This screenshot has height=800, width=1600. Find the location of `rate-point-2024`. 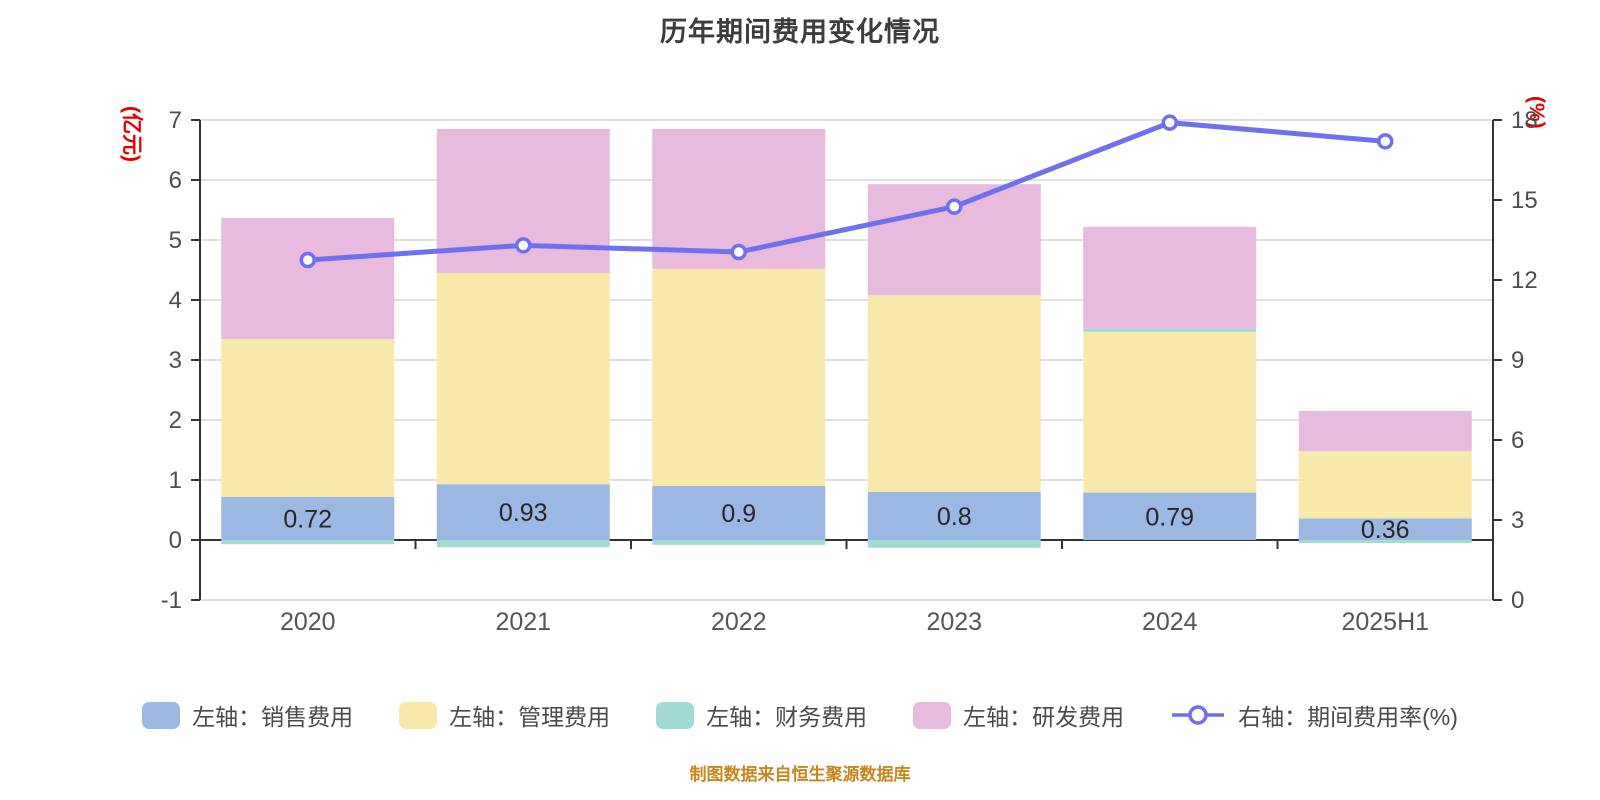

rate-point-2024 is located at coordinates (1169, 122).